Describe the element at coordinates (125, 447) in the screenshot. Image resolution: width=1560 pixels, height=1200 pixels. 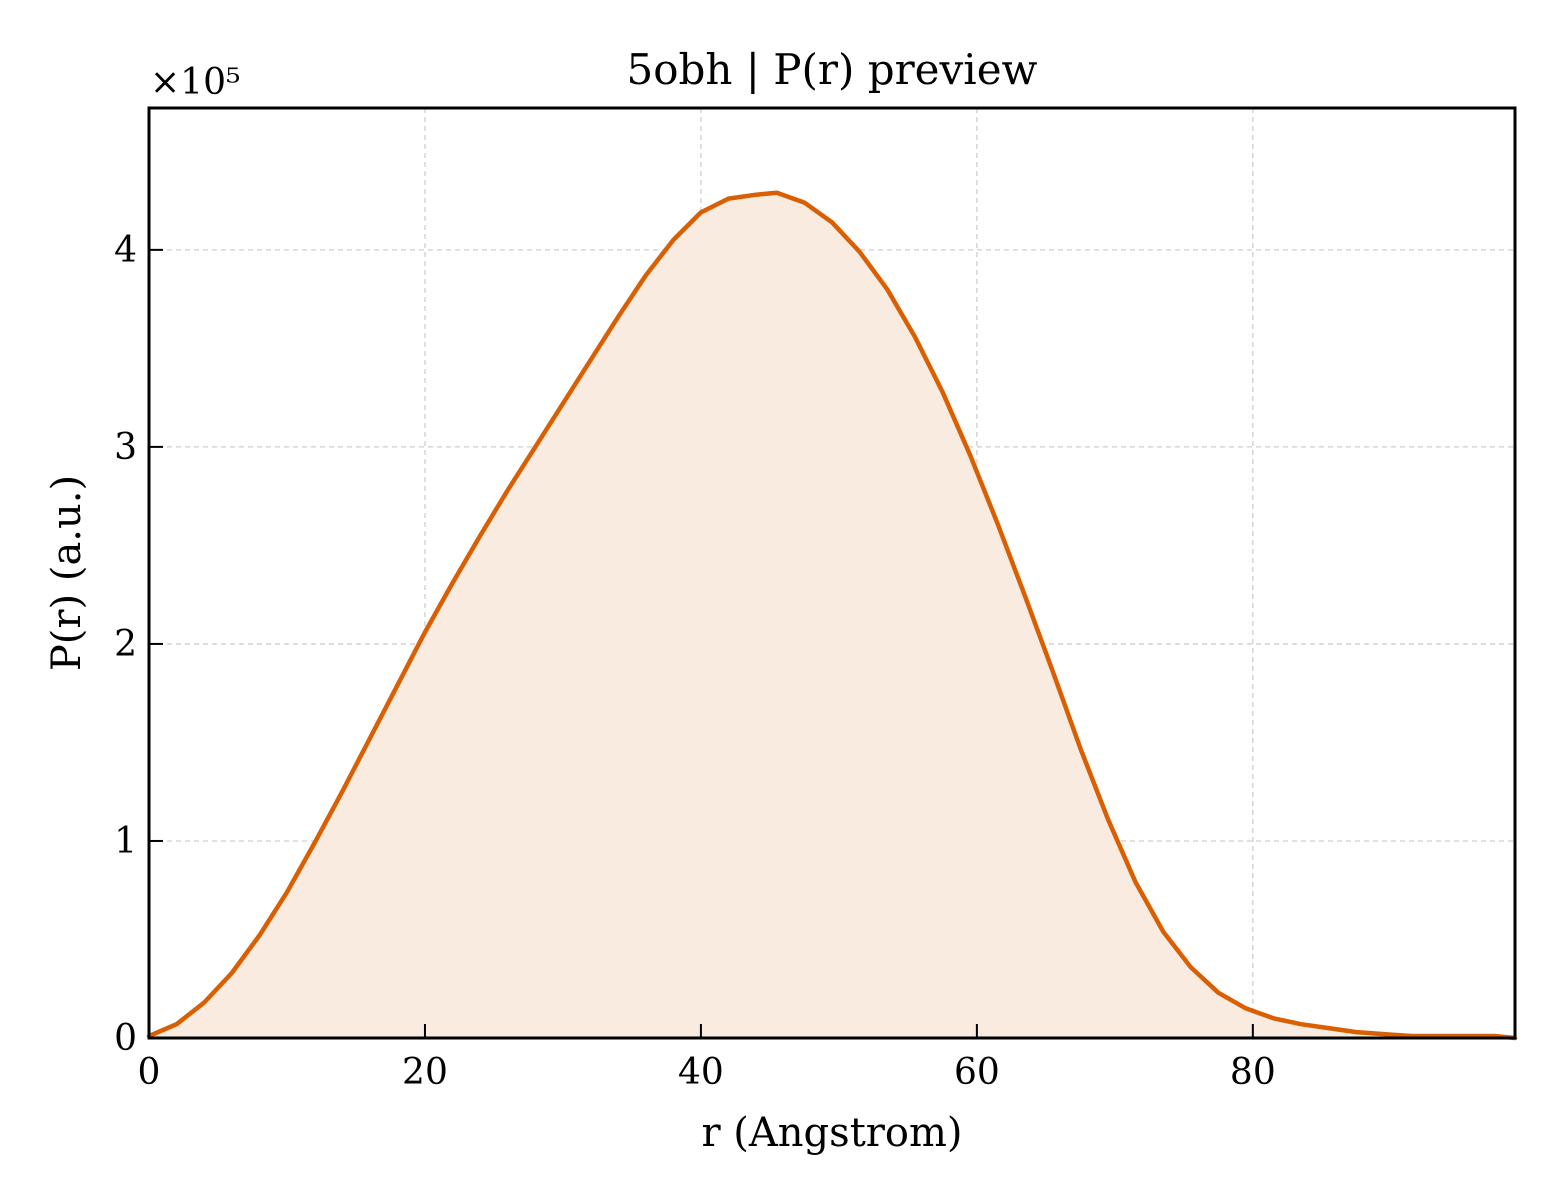
I see `y-tick-label: 3` at that location.